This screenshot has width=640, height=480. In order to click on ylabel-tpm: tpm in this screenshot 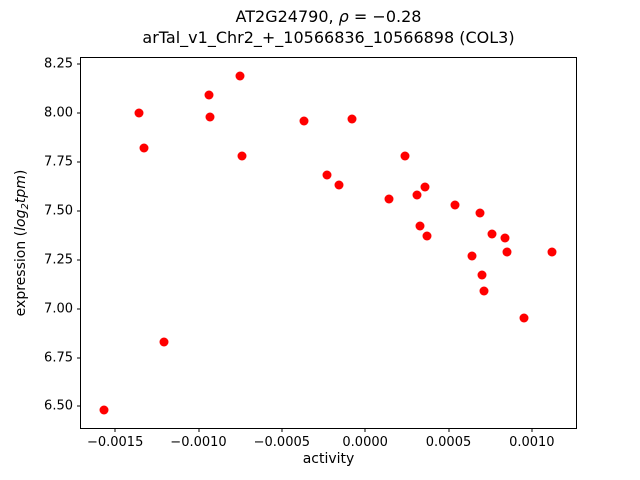, I will do `click(21, 189)`.